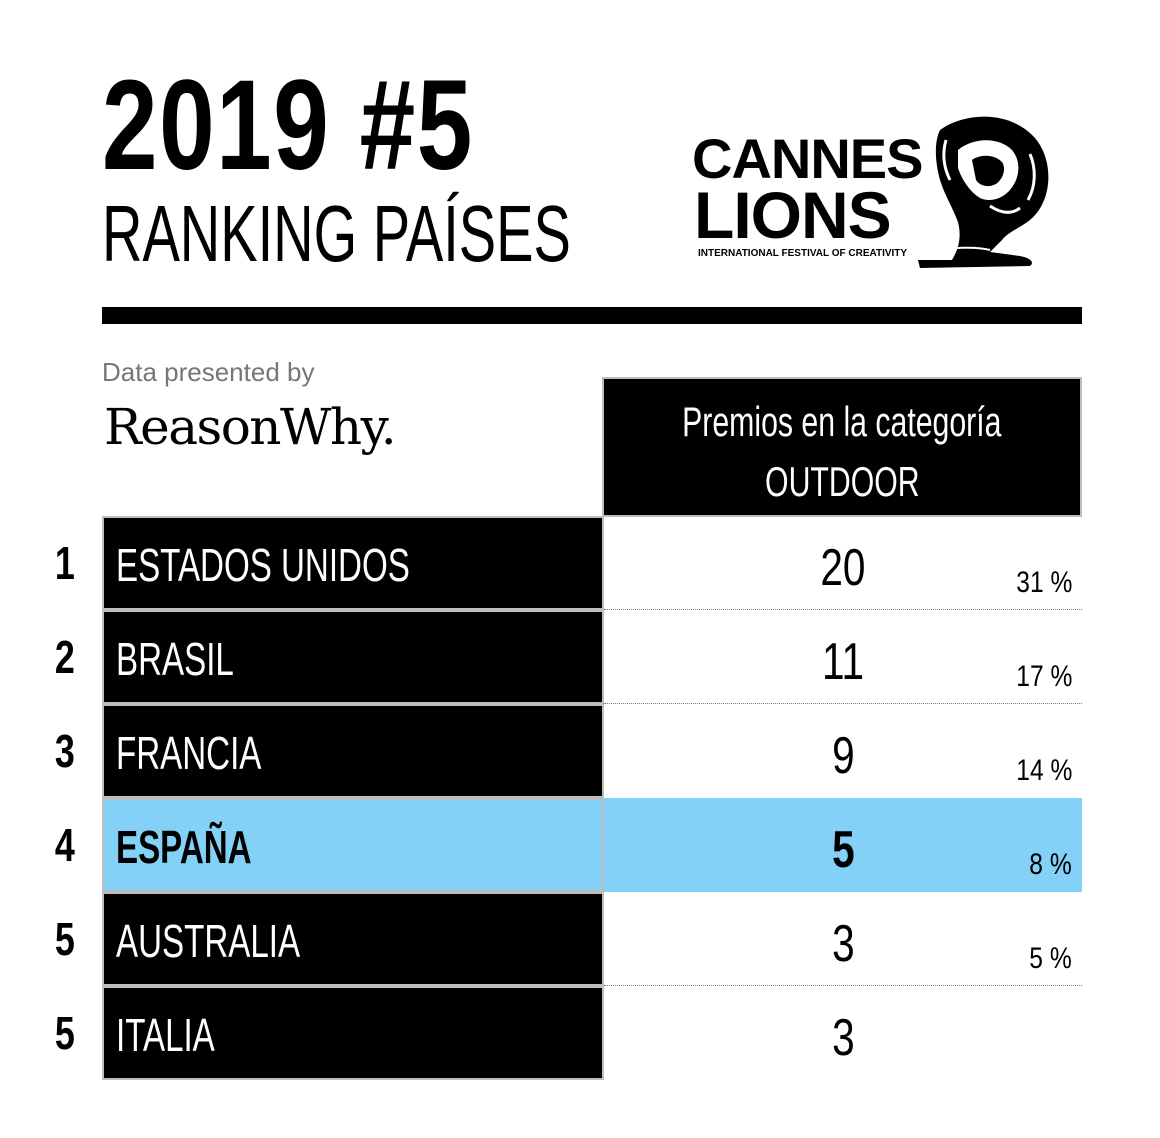  What do you see at coordinates (807, 158) in the screenshot?
I see `logo-line1: CANNES` at bounding box center [807, 158].